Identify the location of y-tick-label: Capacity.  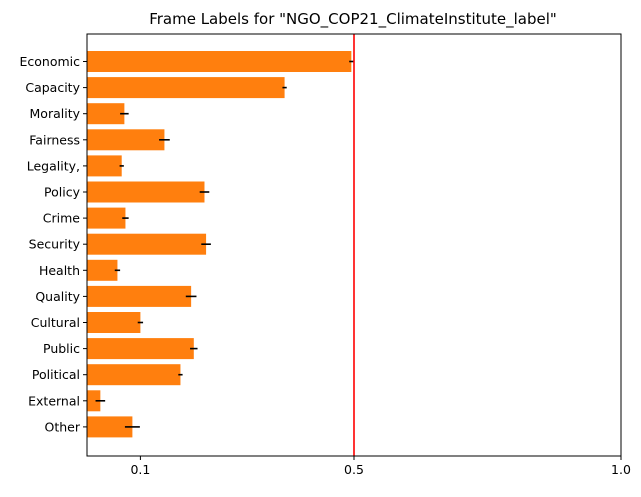
(52, 87).